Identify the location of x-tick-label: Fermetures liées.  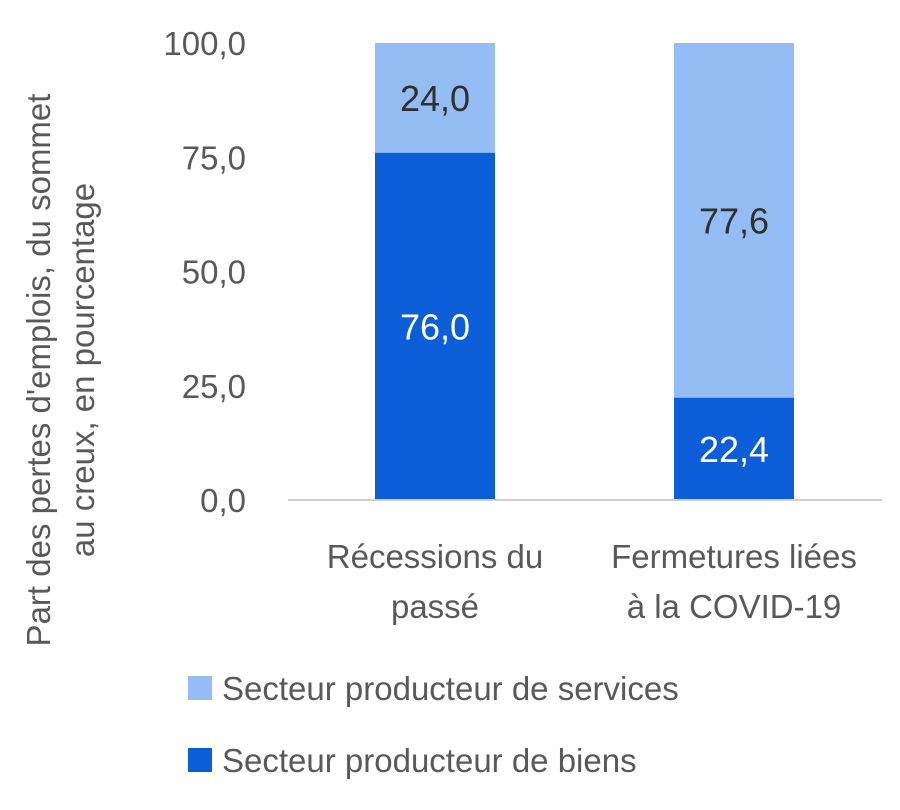
(734, 556).